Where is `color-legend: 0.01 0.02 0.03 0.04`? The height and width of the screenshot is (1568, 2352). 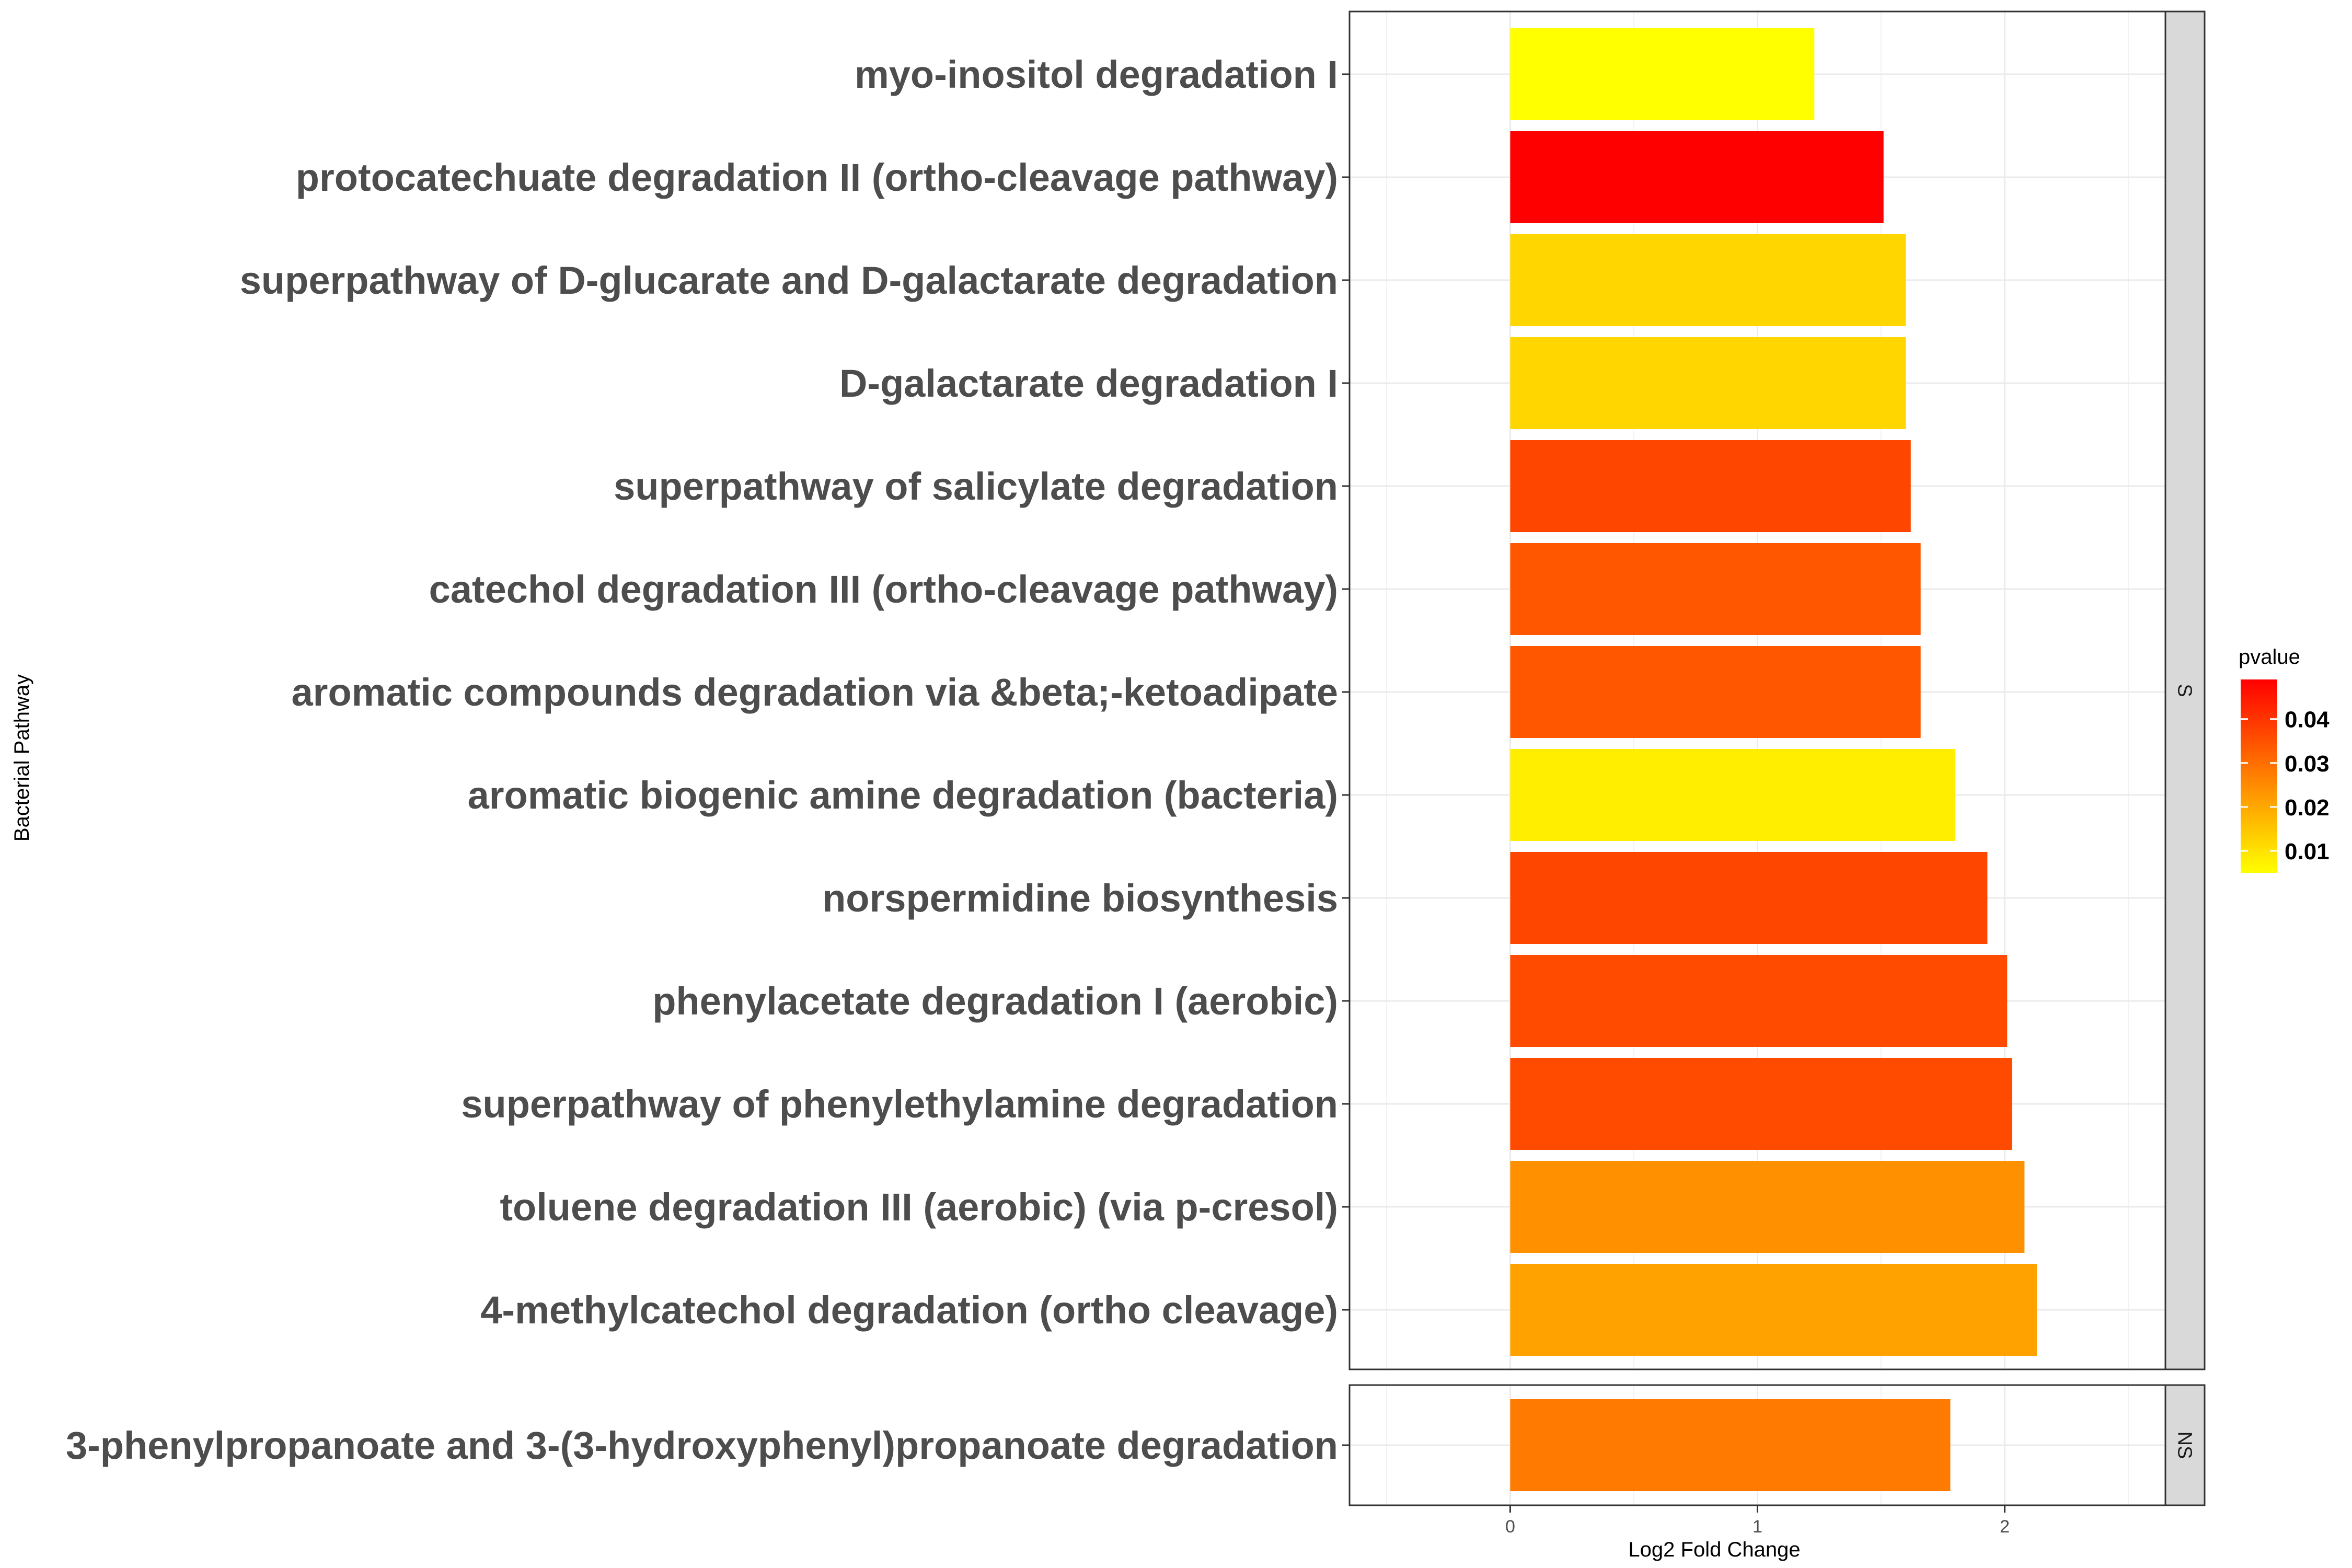 color-legend: 0.01 0.02 0.03 0.04 is located at coordinates (2285, 776).